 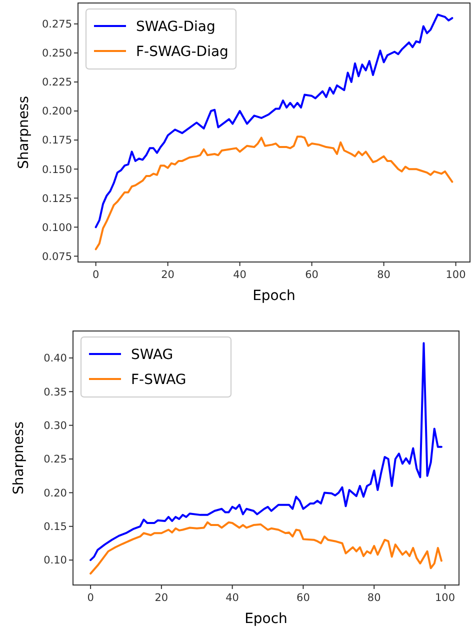 I want to click on y-tick-label: 0.30, so click(x=55, y=426).